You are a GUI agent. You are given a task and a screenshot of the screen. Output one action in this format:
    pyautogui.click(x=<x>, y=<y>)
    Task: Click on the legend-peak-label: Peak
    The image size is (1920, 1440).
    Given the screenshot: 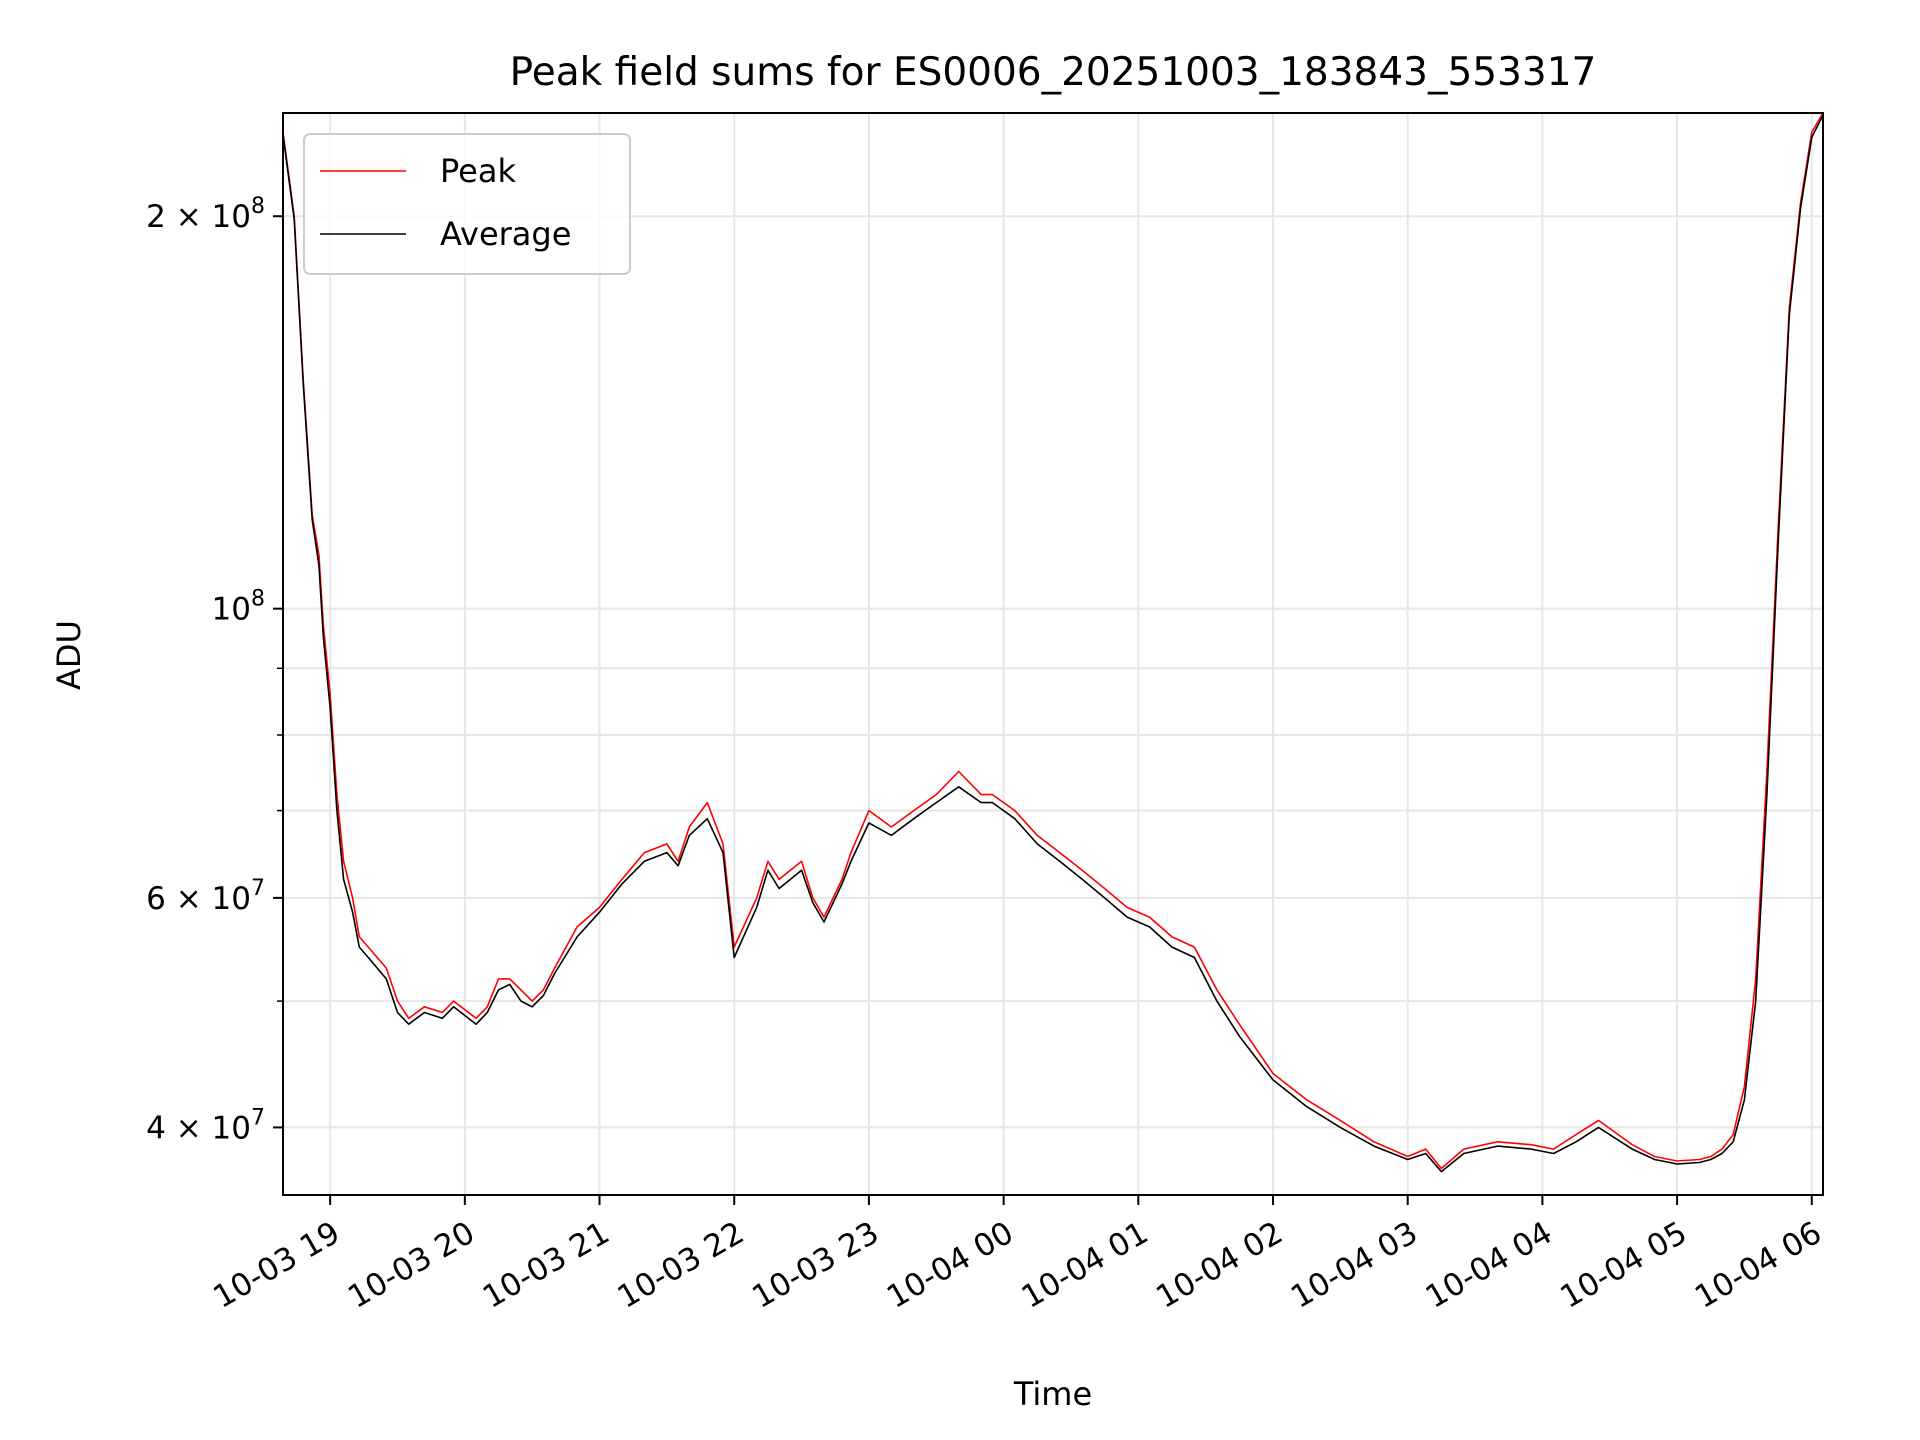 What is the action you would take?
    pyautogui.click(x=478, y=171)
    